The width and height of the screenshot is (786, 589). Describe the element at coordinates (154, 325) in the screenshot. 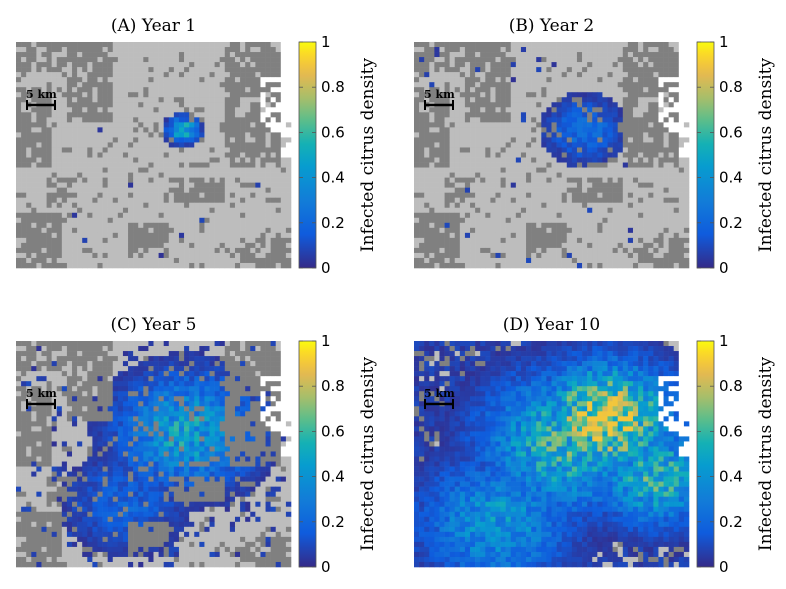

I see `panel-title: (C) Year 5` at that location.